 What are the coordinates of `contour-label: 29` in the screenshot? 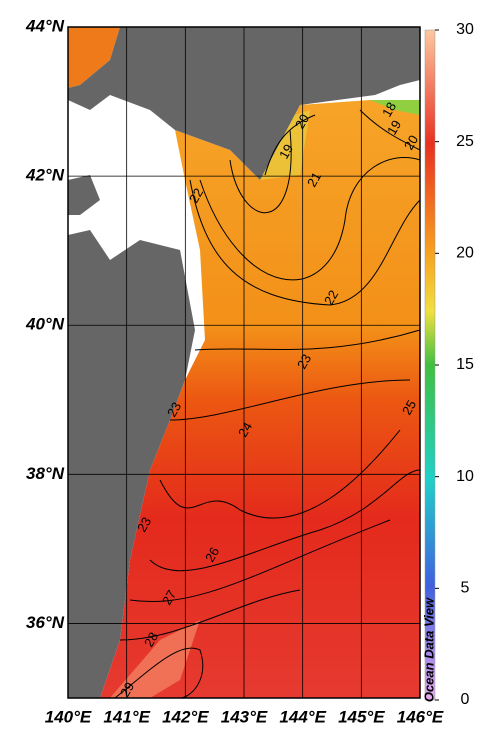 It's located at (127, 689).